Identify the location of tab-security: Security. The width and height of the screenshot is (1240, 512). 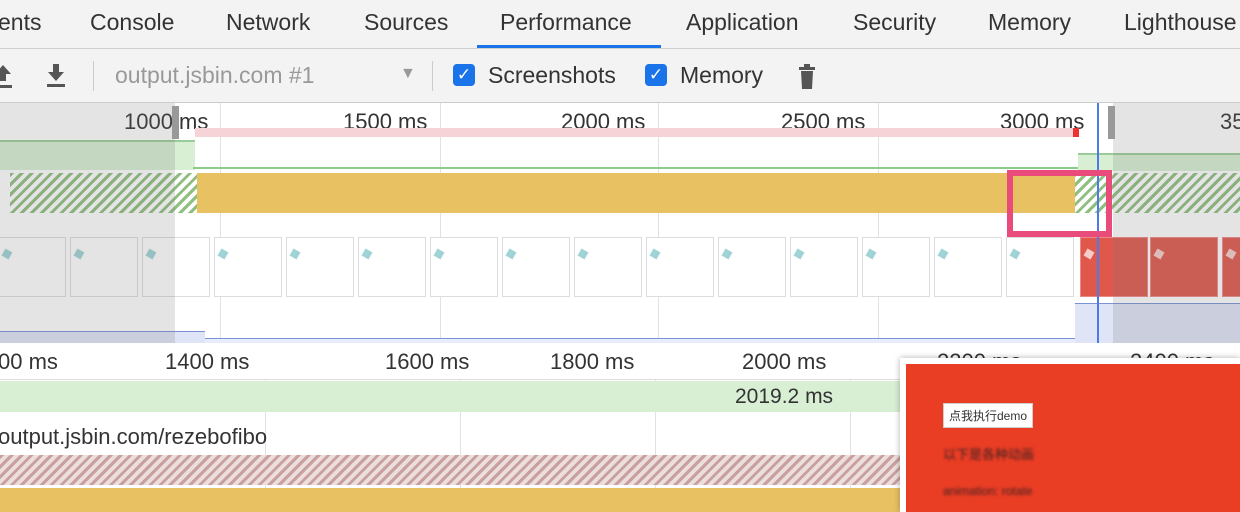
(895, 22).